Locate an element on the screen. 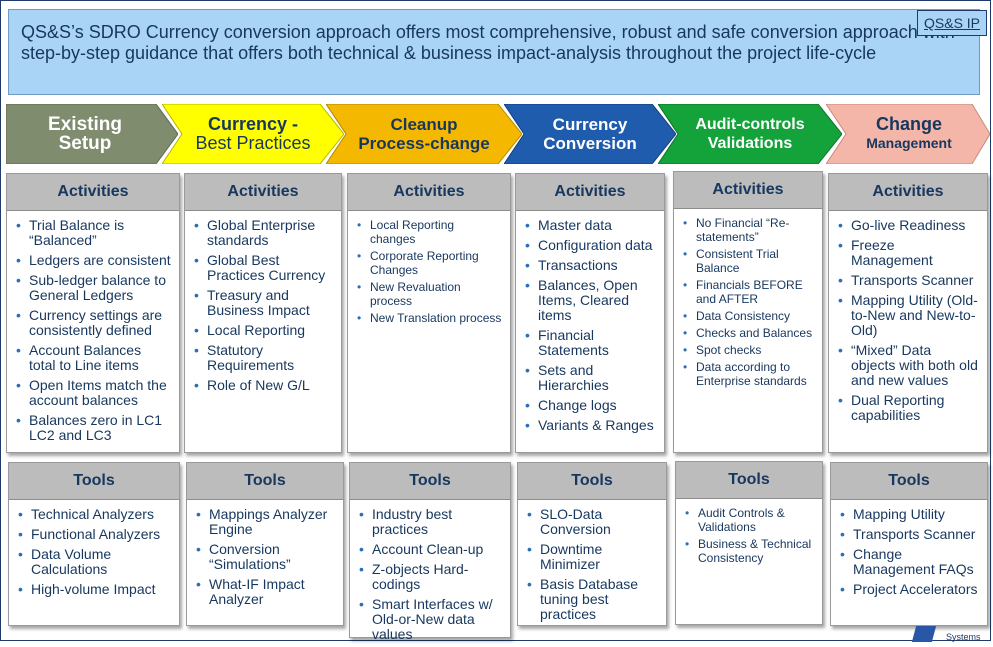 The height and width of the screenshot is (647, 993). list-item: Basis Database tuning best practices is located at coordinates (592, 599).